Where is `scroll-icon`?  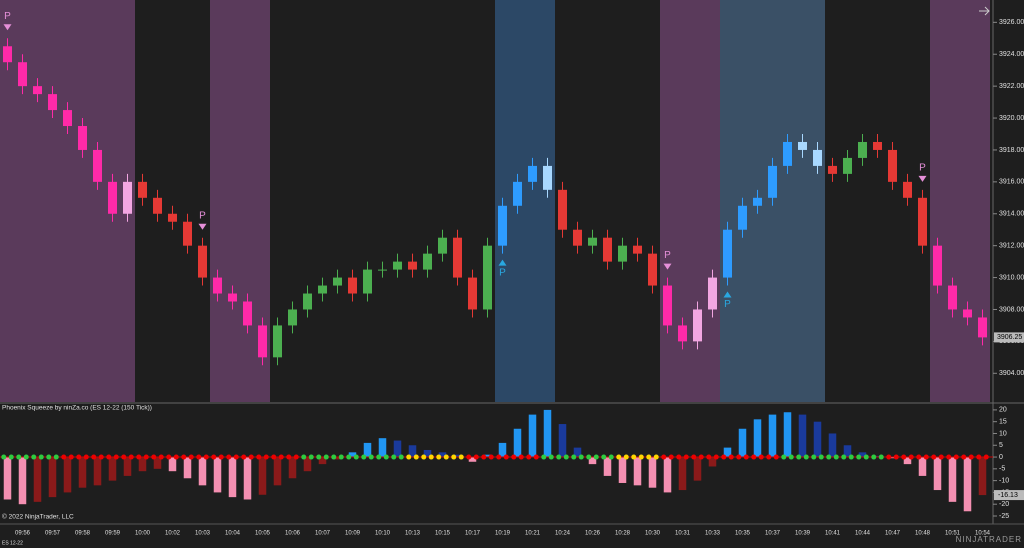 scroll-icon is located at coordinates (984, 11).